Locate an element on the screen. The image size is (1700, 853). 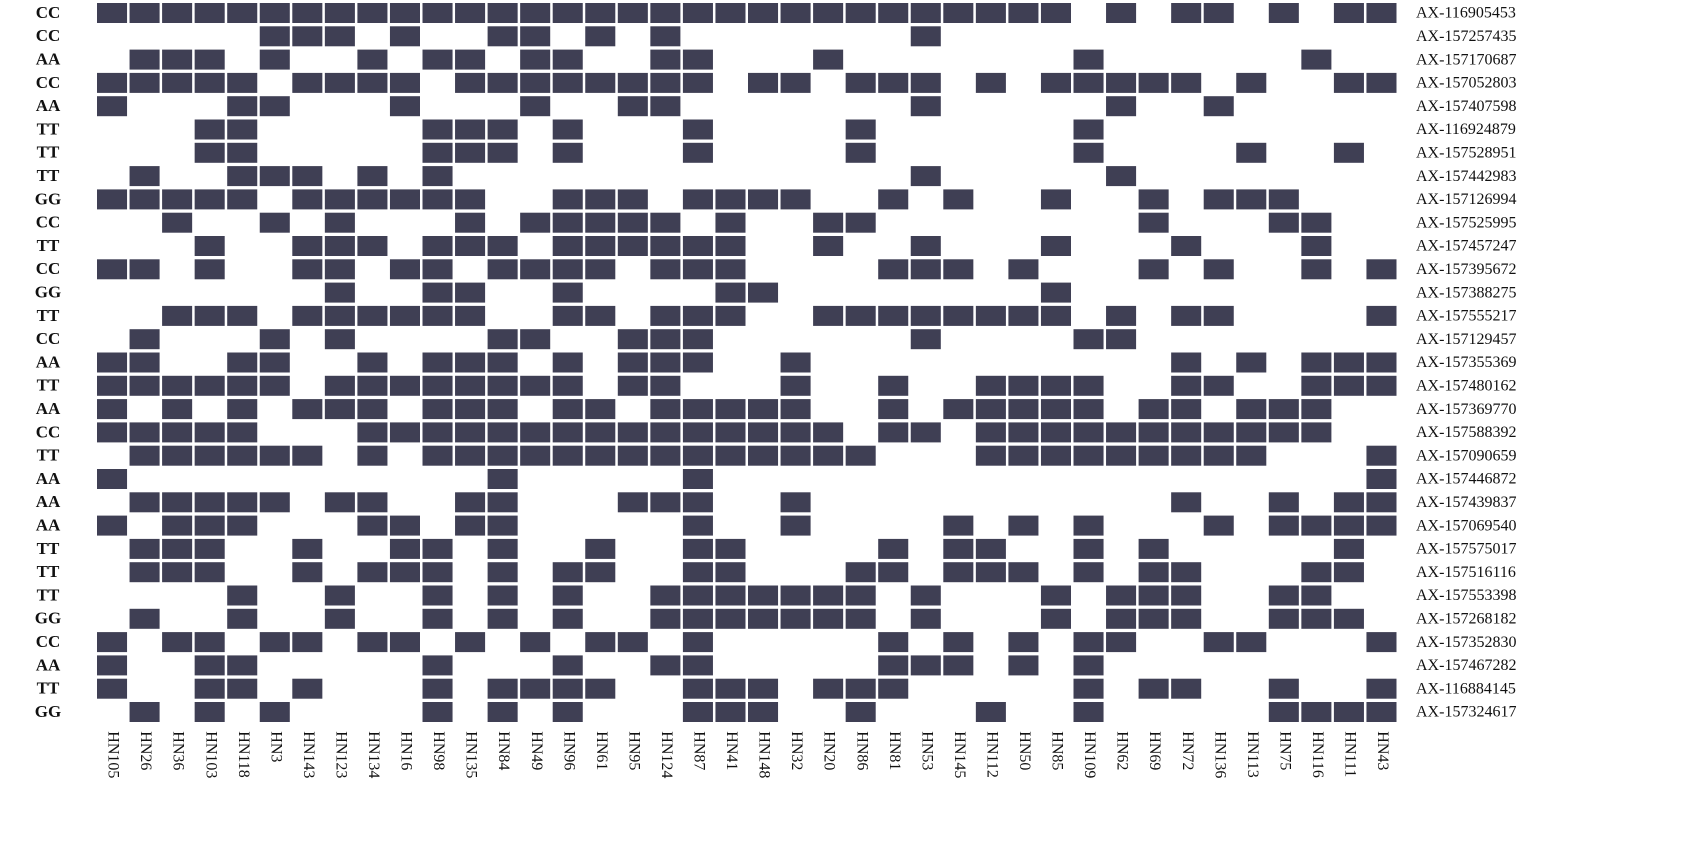
marker-label: AX-157069540 is located at coordinates (1466, 525).